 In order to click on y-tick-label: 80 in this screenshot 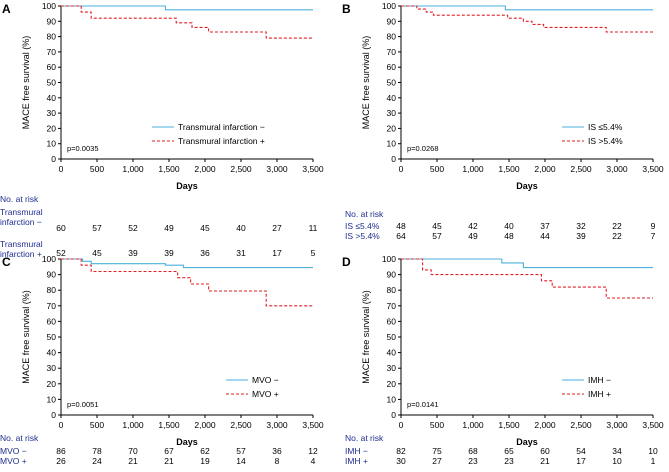, I will do `click(52, 37)`.